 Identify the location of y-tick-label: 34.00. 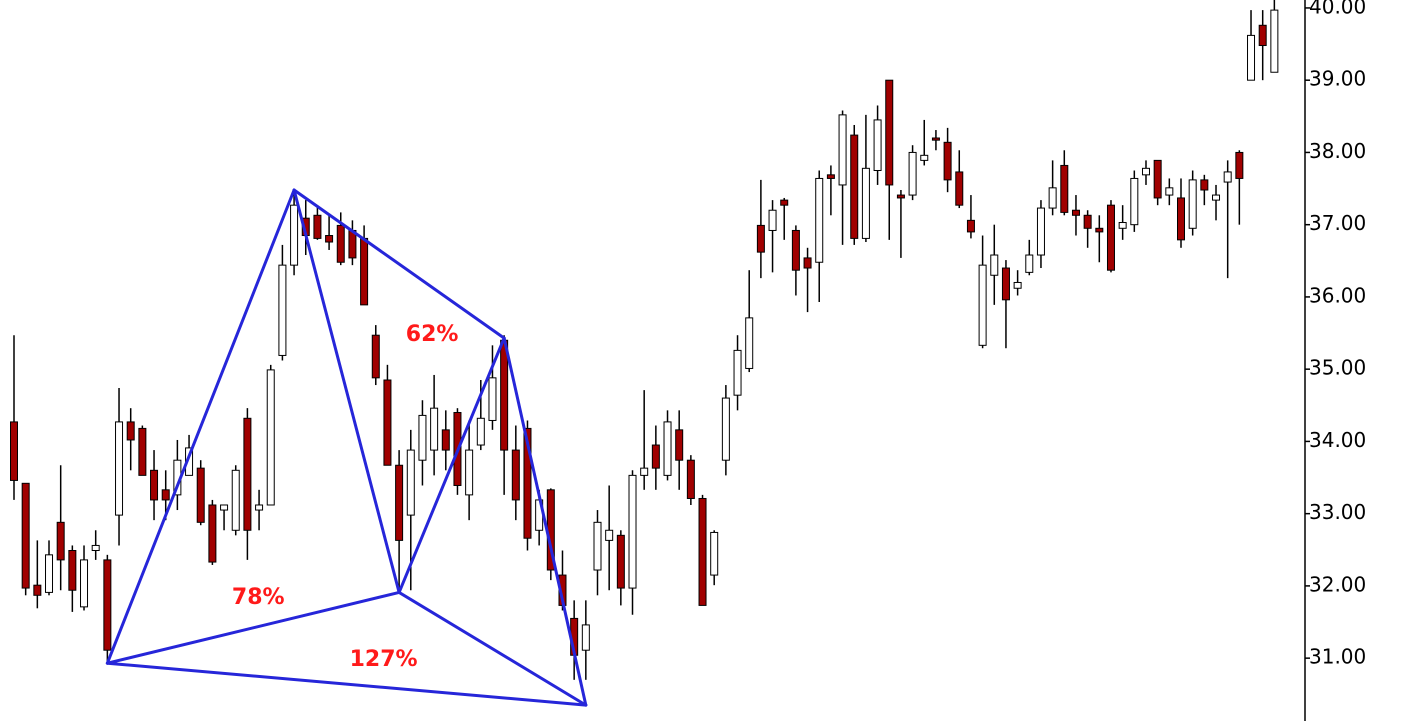
(1337, 440).